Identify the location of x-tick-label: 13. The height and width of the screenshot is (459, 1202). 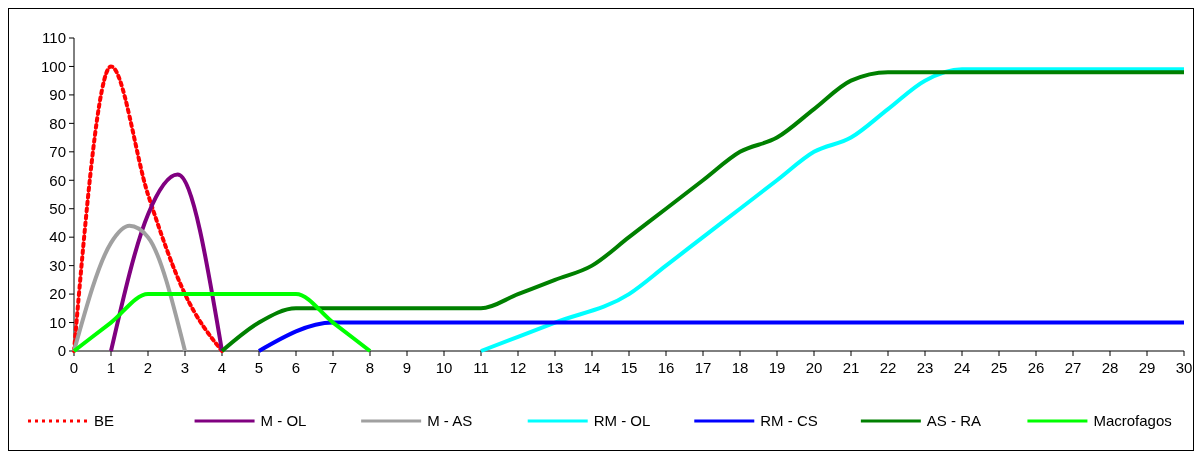
(555, 367).